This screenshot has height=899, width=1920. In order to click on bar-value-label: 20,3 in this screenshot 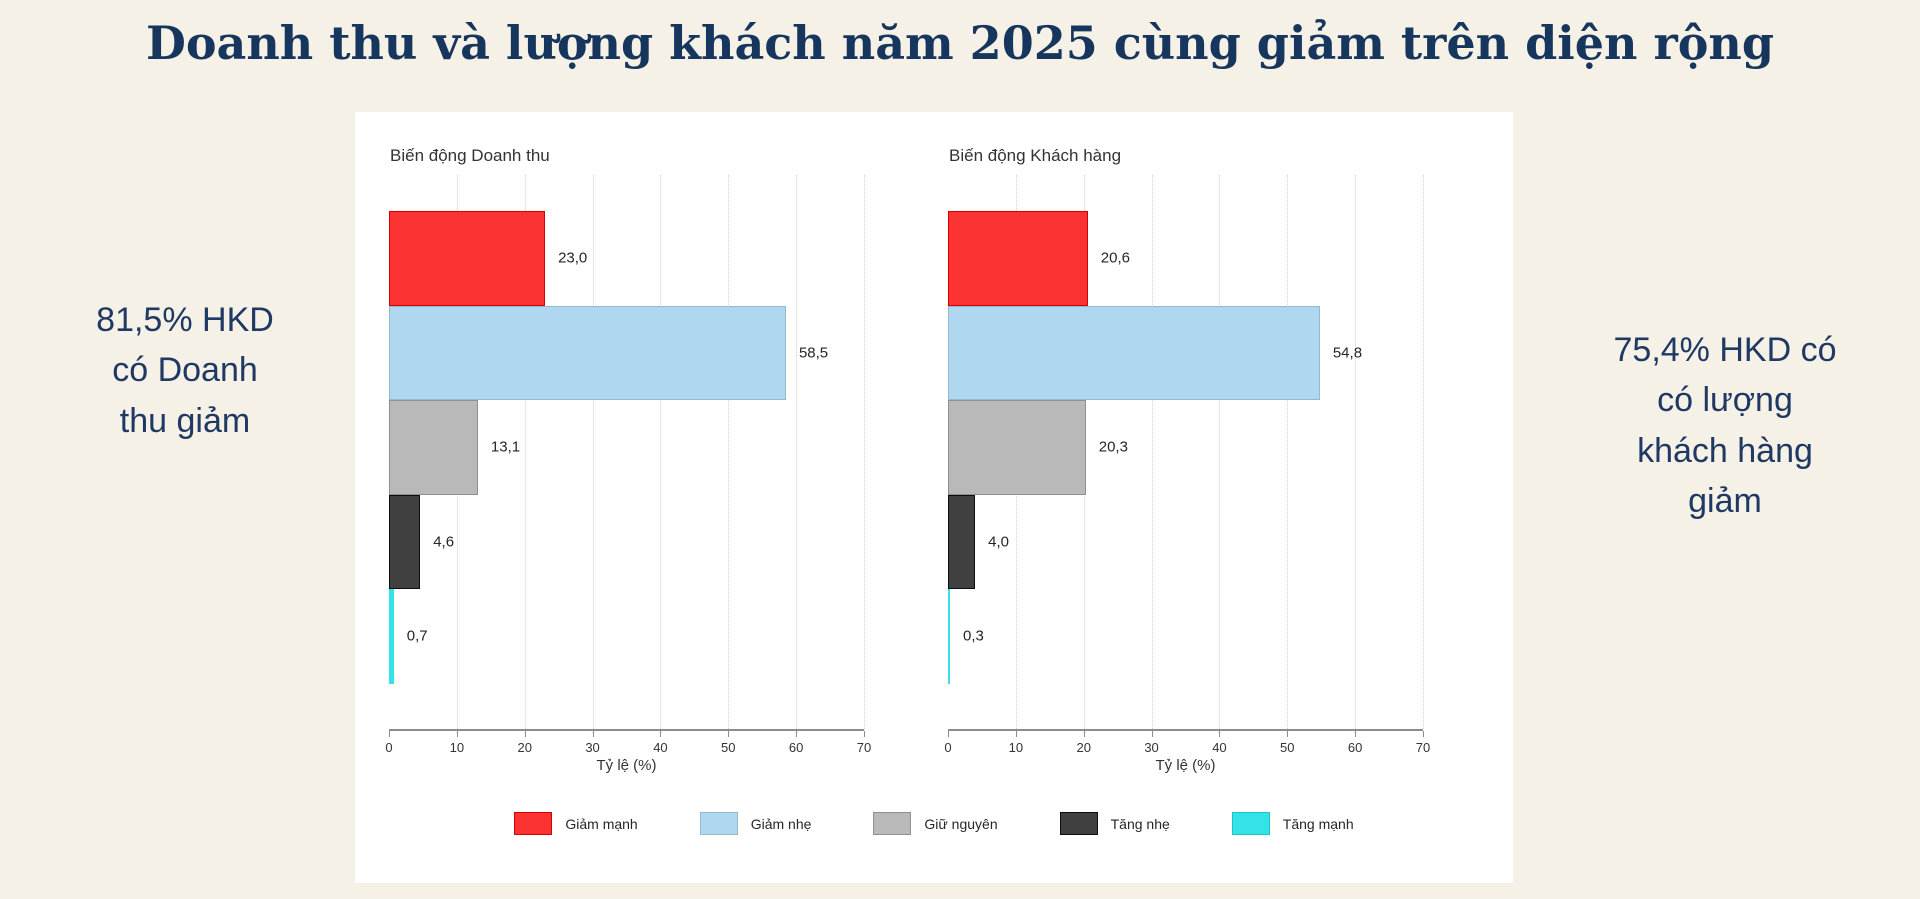, I will do `click(1113, 447)`.